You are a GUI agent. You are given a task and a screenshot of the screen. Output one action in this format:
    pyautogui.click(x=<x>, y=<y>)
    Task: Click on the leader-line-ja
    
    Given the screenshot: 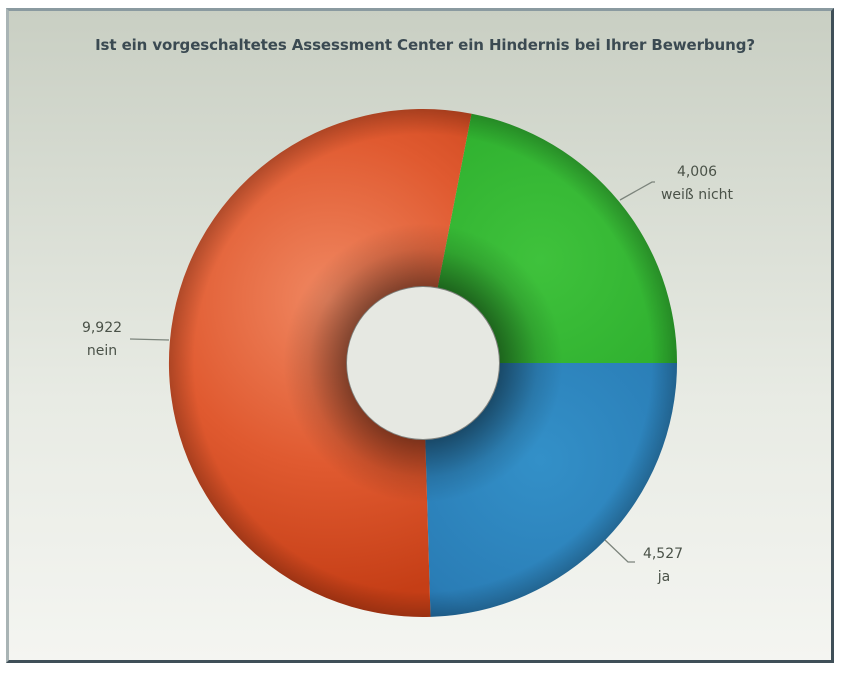 What is the action you would take?
    pyautogui.click(x=619, y=551)
    